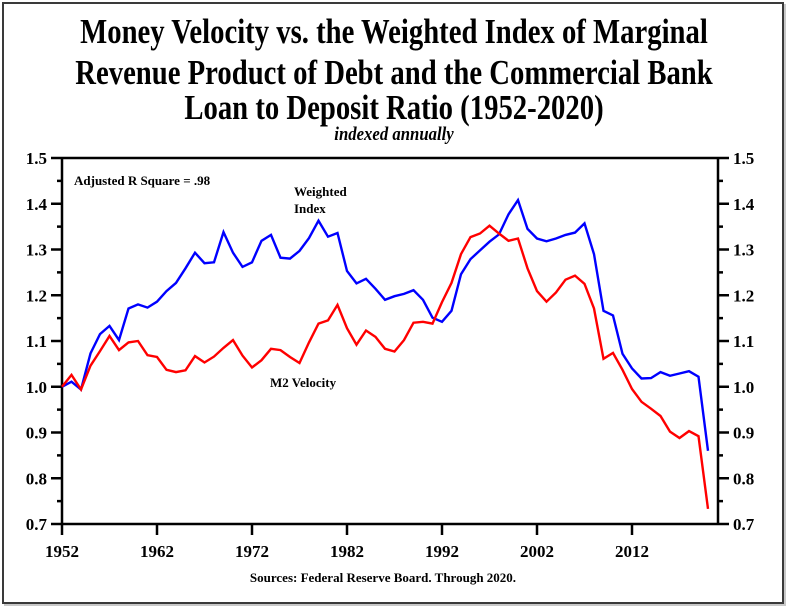 This screenshot has width=788, height=607. What do you see at coordinates (36, 295) in the screenshot?
I see `left-y-tick-label: 1.2` at bounding box center [36, 295].